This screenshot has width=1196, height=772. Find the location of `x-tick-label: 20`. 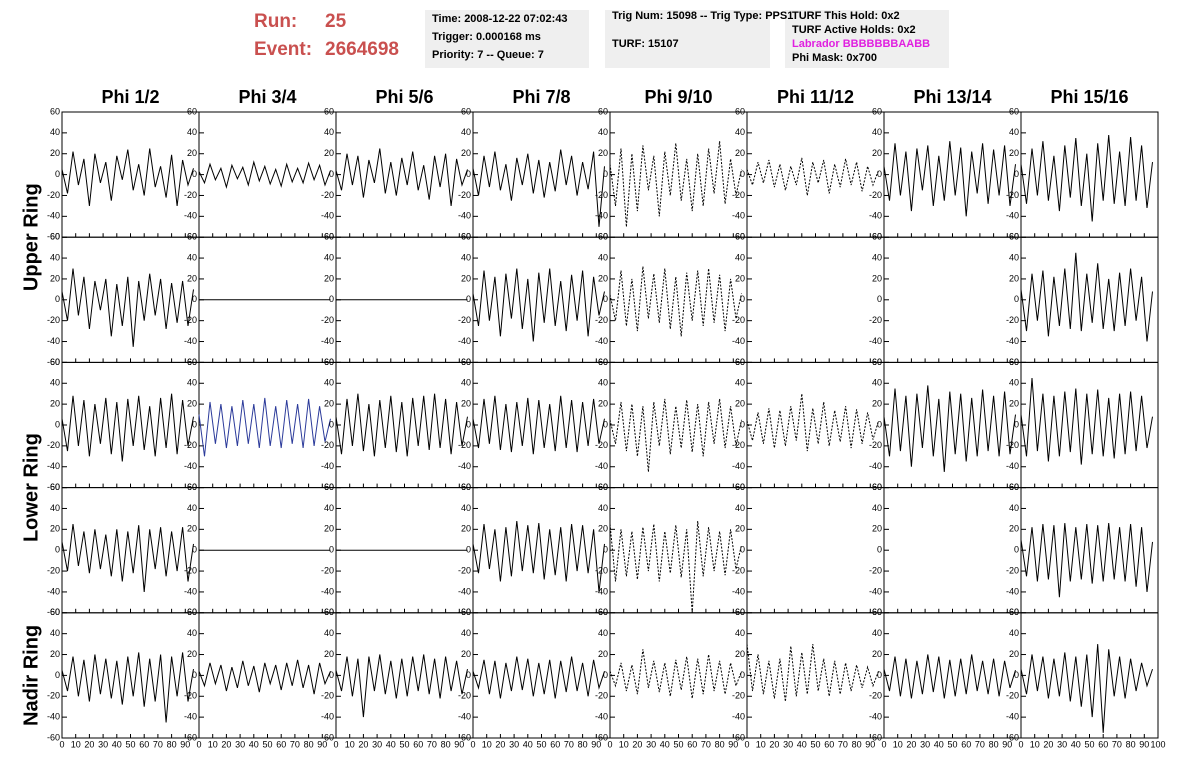

x-tick-label: 20 is located at coordinates (500, 744).